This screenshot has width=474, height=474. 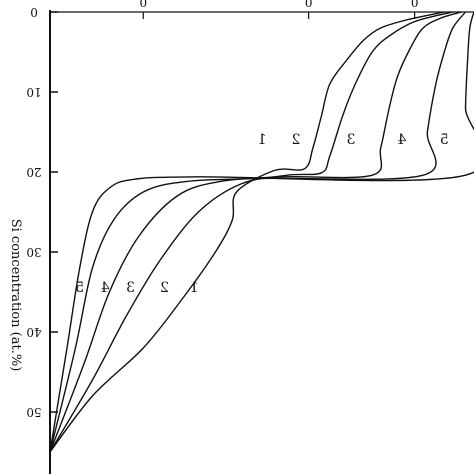 What do you see at coordinates (33, 252) in the screenshot?
I see `y-tick-label-30: 30` at bounding box center [33, 252].